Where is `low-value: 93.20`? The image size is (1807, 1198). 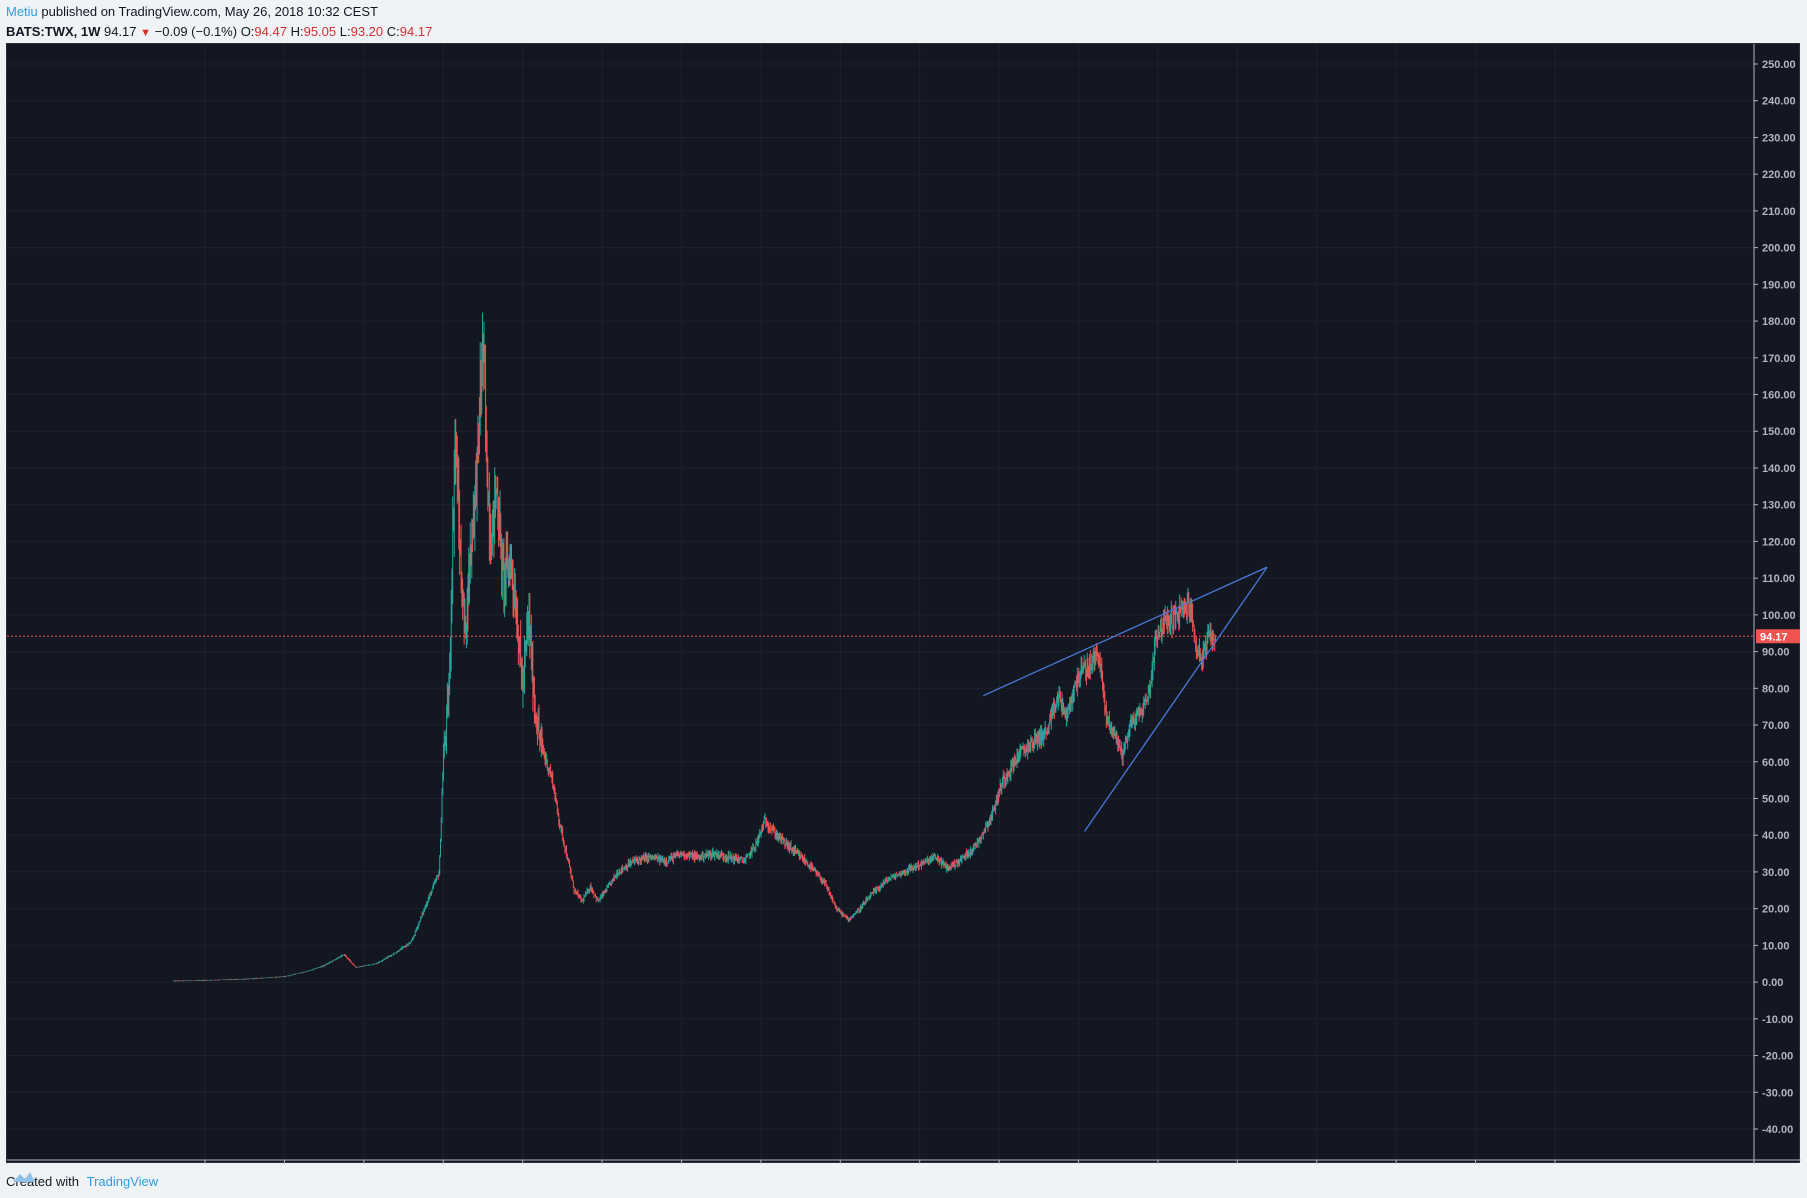
low-value: 93.20 is located at coordinates (367, 31).